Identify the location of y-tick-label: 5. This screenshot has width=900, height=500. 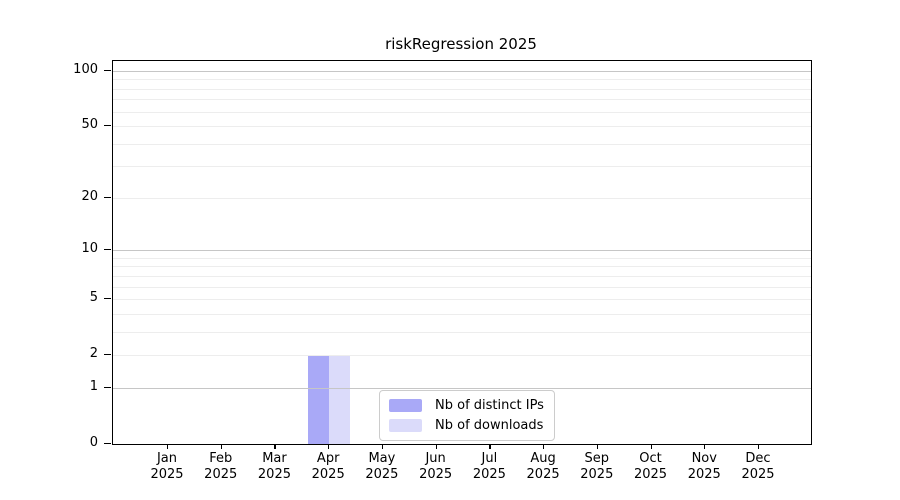
(93, 298).